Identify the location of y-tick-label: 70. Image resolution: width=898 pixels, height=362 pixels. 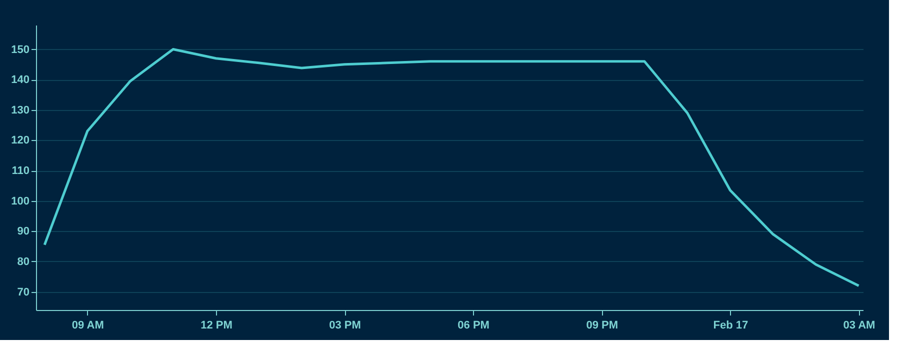
(23, 292).